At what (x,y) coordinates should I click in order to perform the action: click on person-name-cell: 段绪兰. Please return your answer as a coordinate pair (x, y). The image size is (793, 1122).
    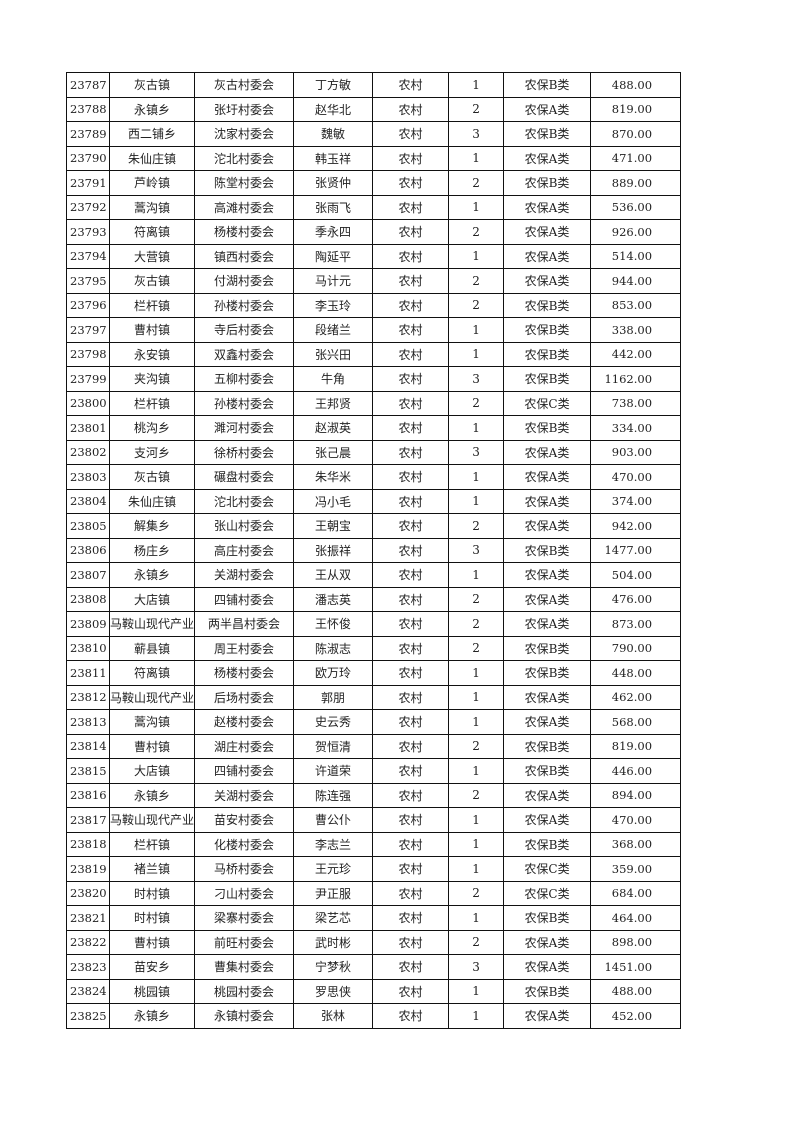
    Looking at the image, I should click on (333, 330).